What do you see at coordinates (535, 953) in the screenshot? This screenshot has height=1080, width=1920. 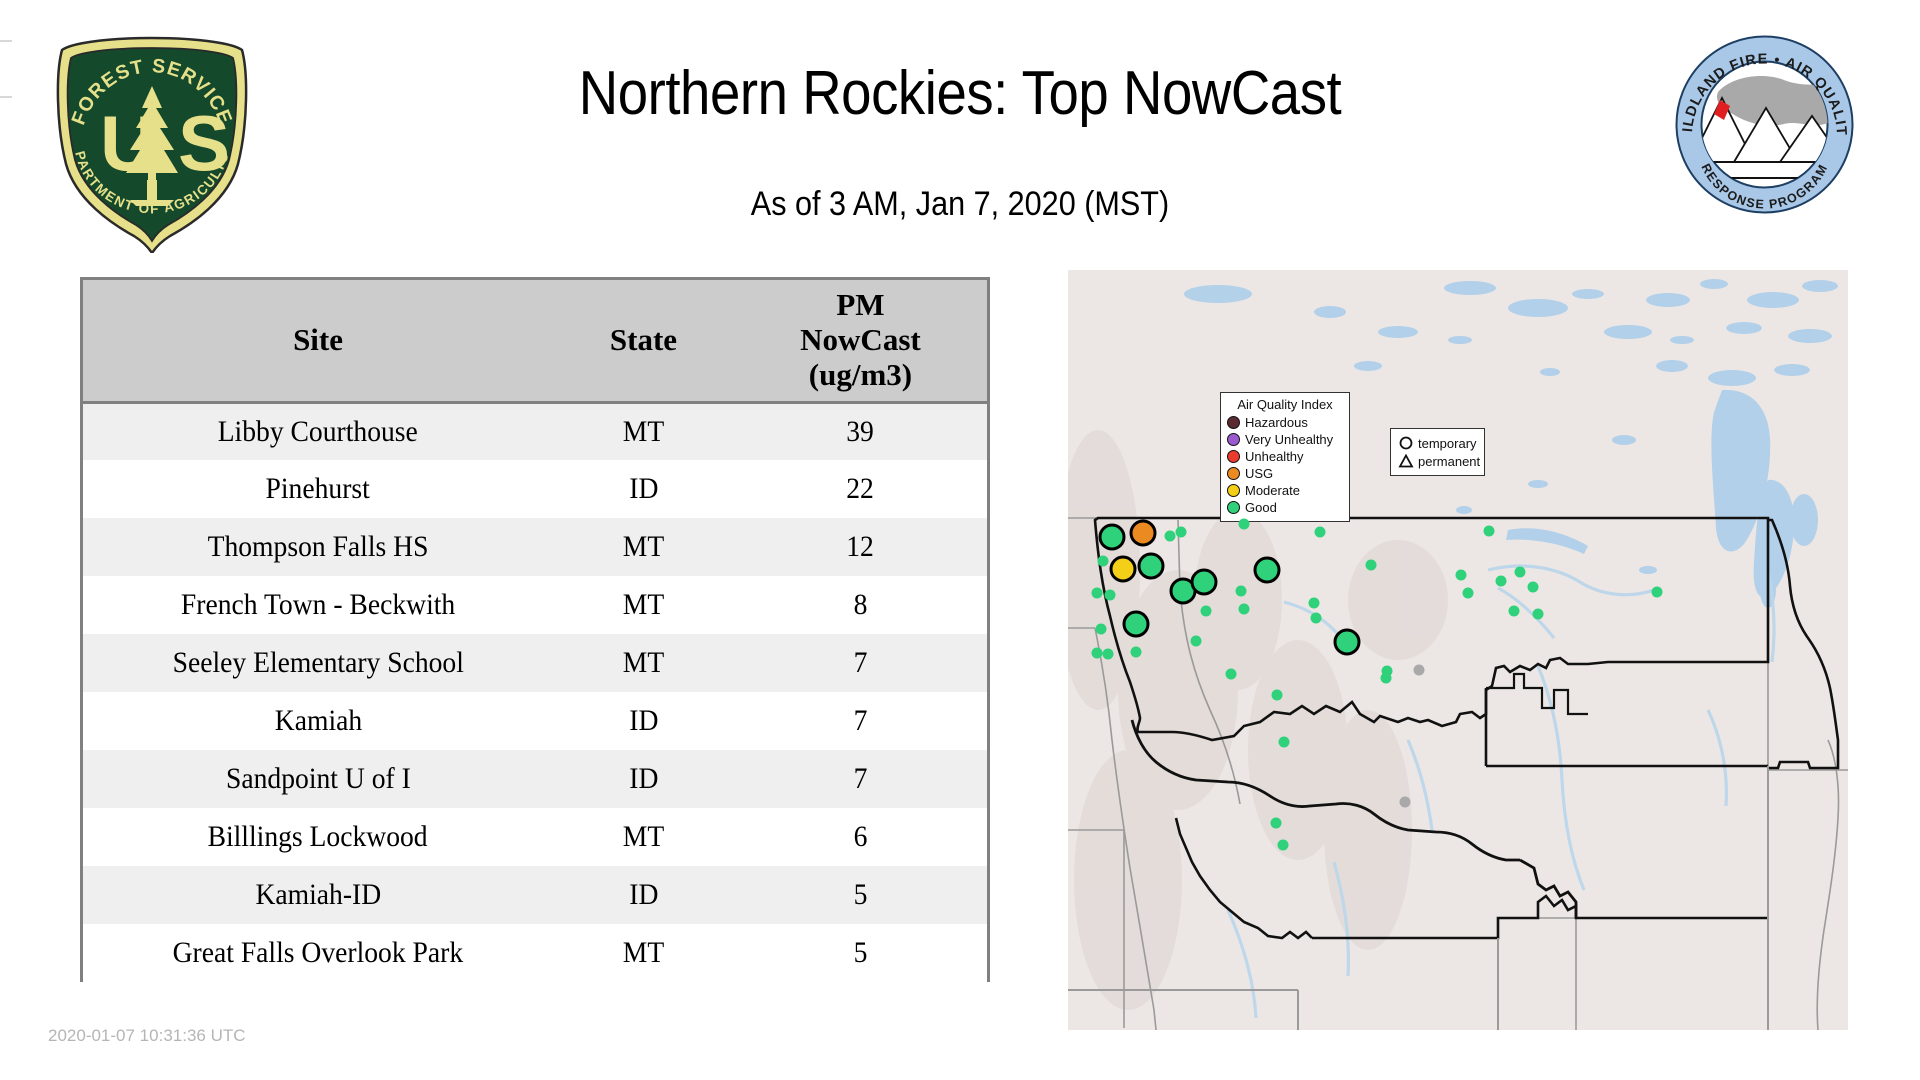 I see `table-row: Great Falls Overlook Park MT 5` at bounding box center [535, 953].